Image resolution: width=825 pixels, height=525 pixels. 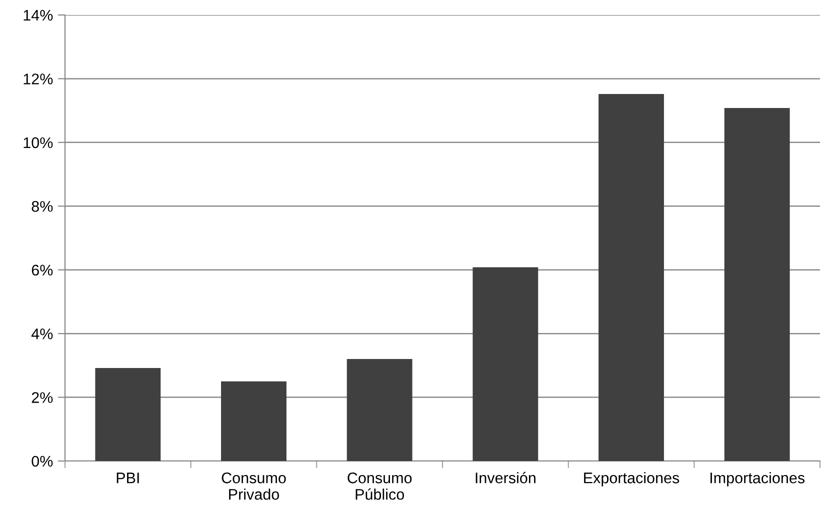 I want to click on x-tick-label: Consumo Público, so click(x=380, y=486).